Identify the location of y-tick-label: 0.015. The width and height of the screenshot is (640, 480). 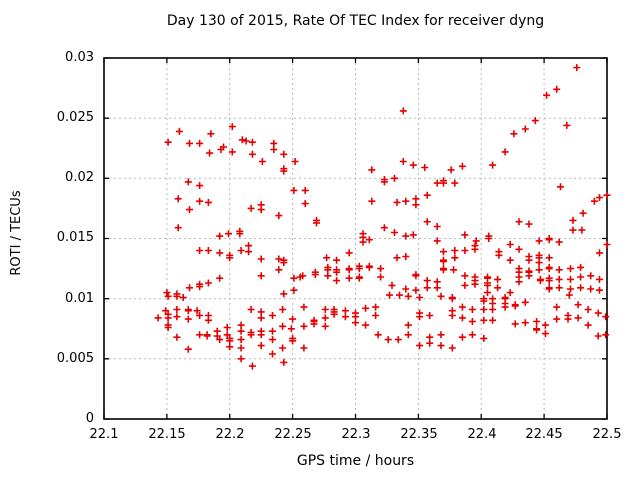
(75, 237).